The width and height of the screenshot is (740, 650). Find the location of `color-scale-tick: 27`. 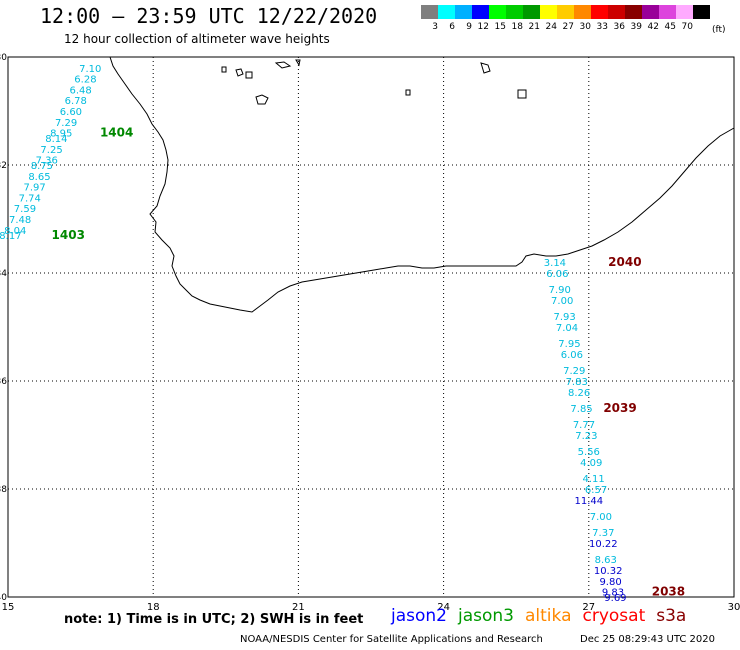

color-scale-tick: 27 is located at coordinates (568, 27).